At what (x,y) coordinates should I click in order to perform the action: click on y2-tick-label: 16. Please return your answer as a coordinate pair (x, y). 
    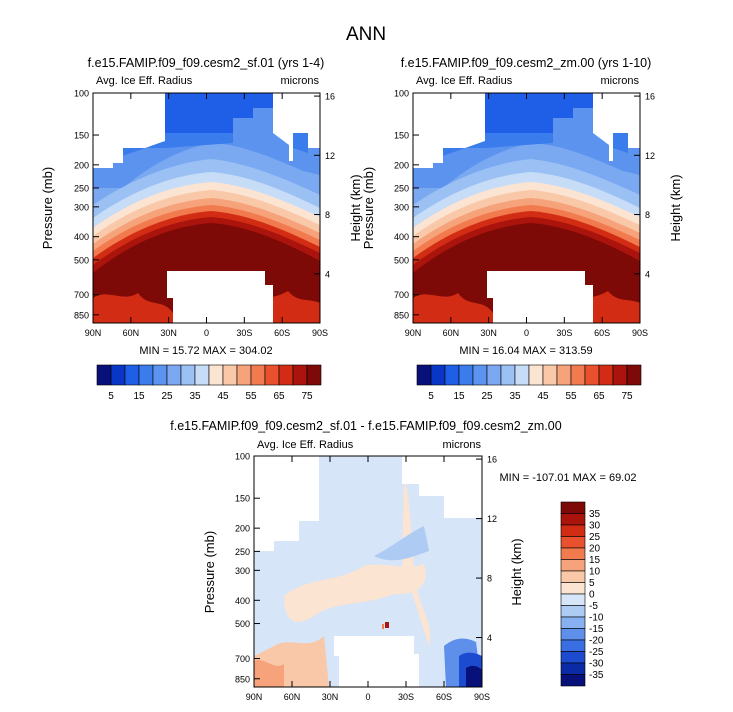
    Looking at the image, I should click on (330, 97).